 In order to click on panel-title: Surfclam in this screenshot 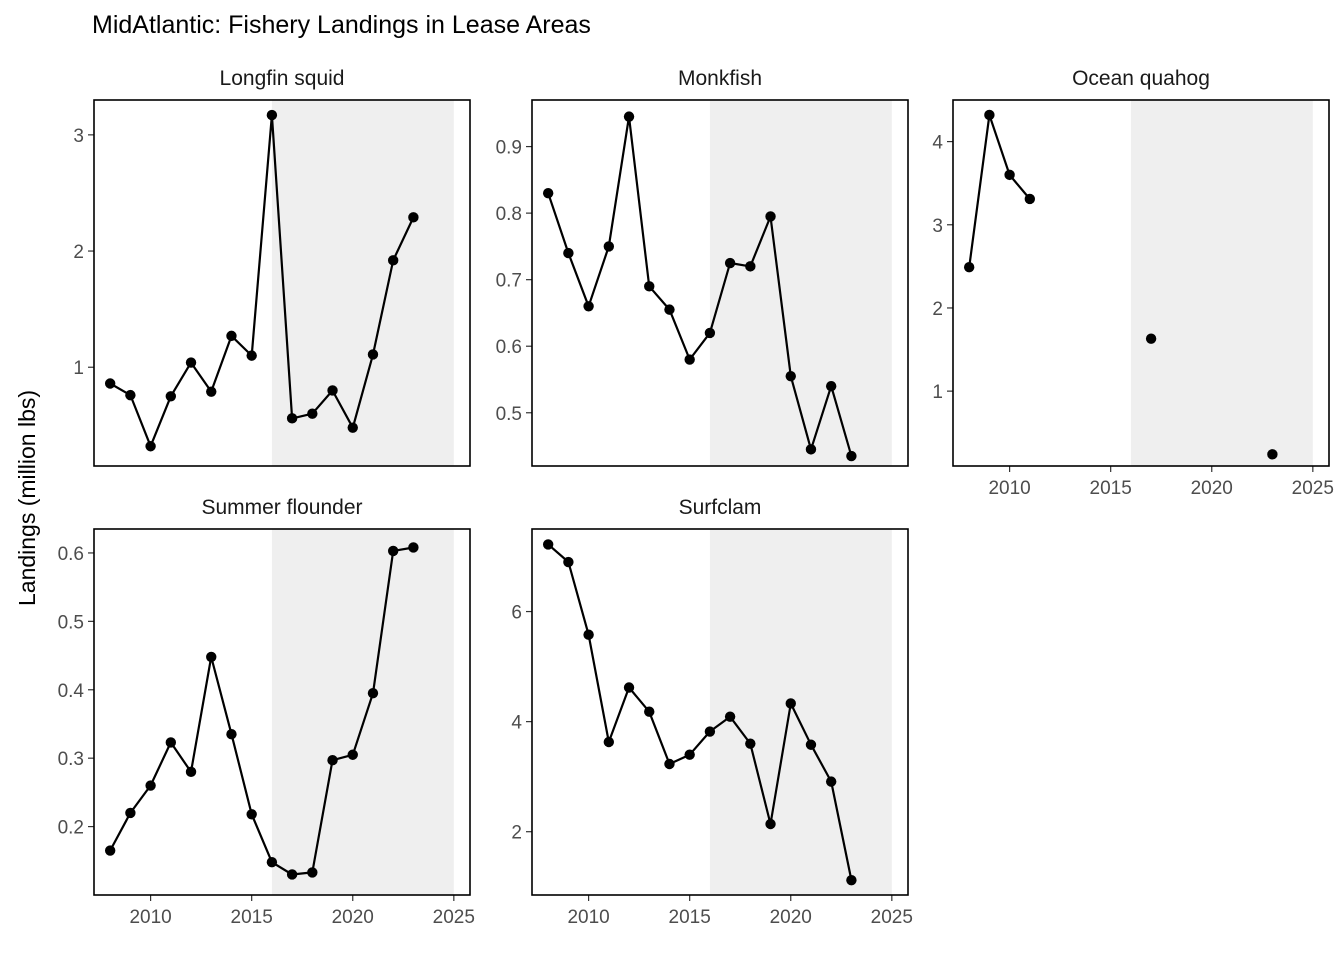, I will do `click(720, 507)`.